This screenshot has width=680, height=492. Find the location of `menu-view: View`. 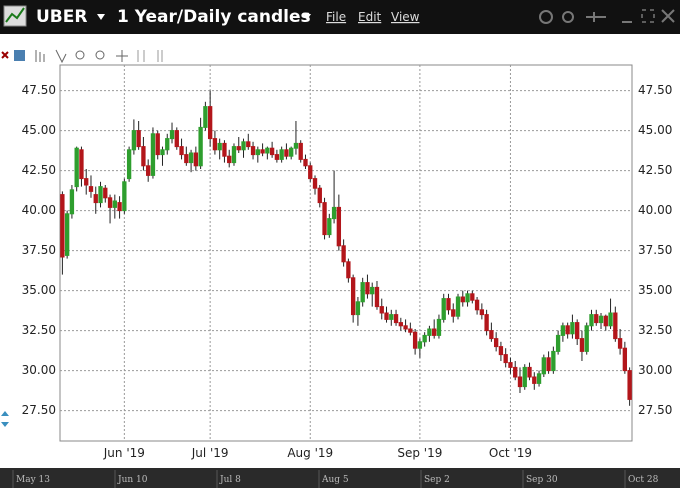

menu-view: View is located at coordinates (405, 17).